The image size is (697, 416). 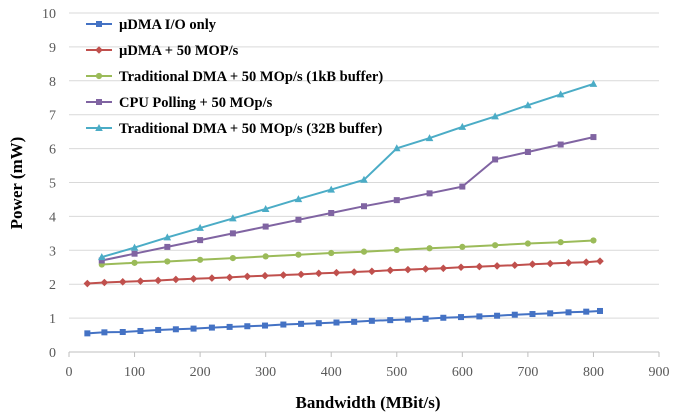 I want to click on y-tick-label: 7, so click(x=52, y=116).